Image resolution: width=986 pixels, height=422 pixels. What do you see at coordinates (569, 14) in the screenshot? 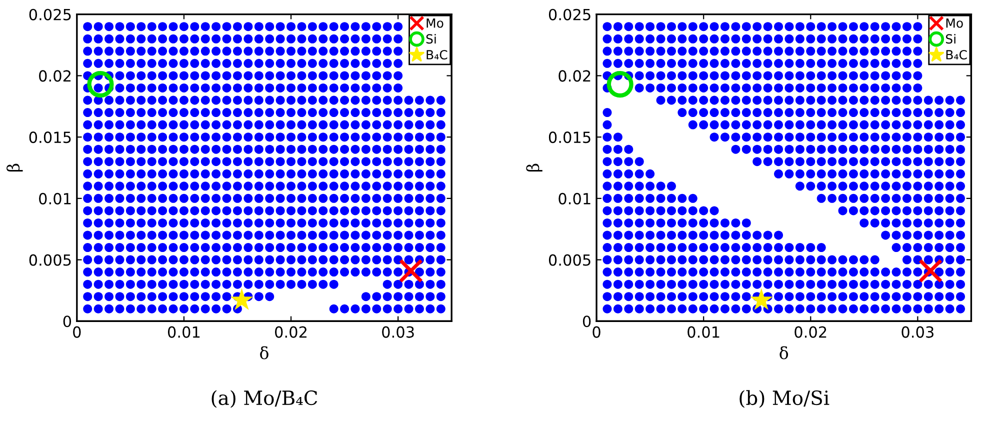
I see `y-tick-label: 0.025` at bounding box center [569, 14].